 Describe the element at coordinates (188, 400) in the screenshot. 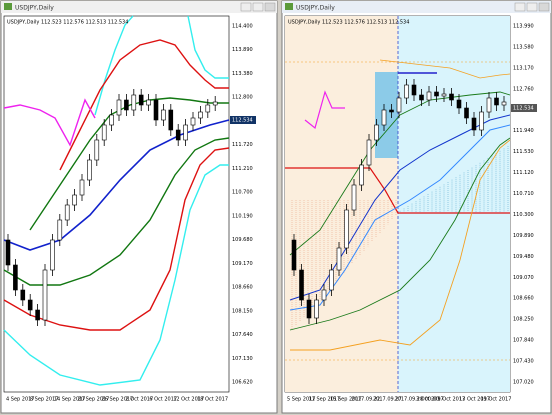

I see `date-label: 12 Oct 2017` at that location.